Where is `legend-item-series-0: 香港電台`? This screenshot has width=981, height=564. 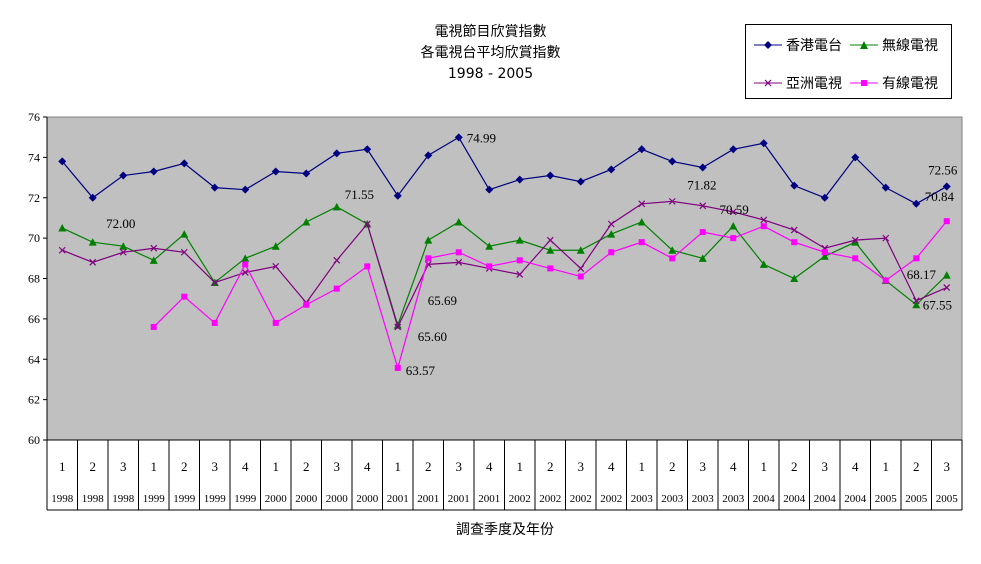
legend-item-series-0: 香港電台 is located at coordinates (798, 45).